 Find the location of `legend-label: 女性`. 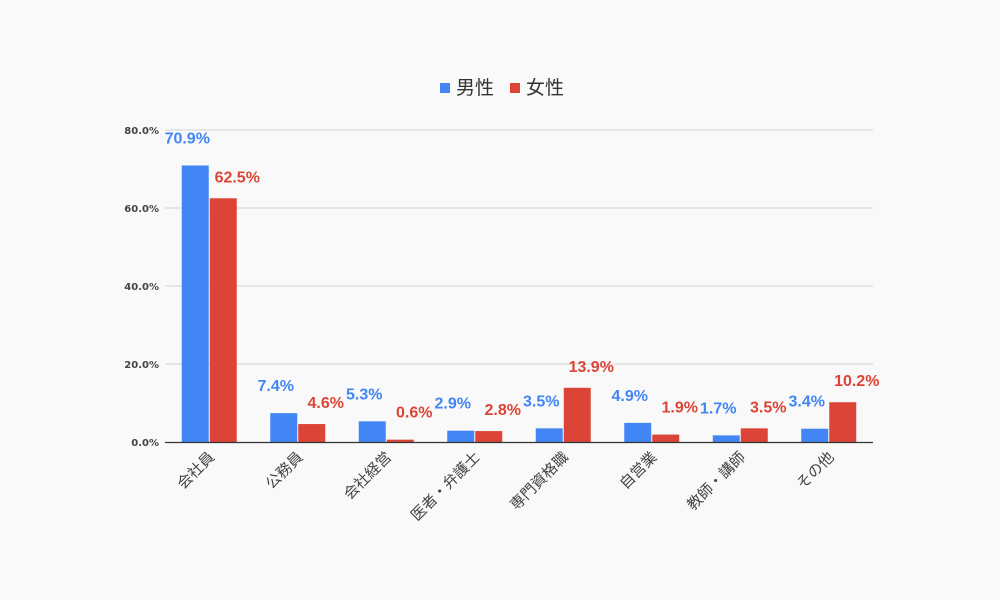

legend-label: 女性 is located at coordinates (545, 88).